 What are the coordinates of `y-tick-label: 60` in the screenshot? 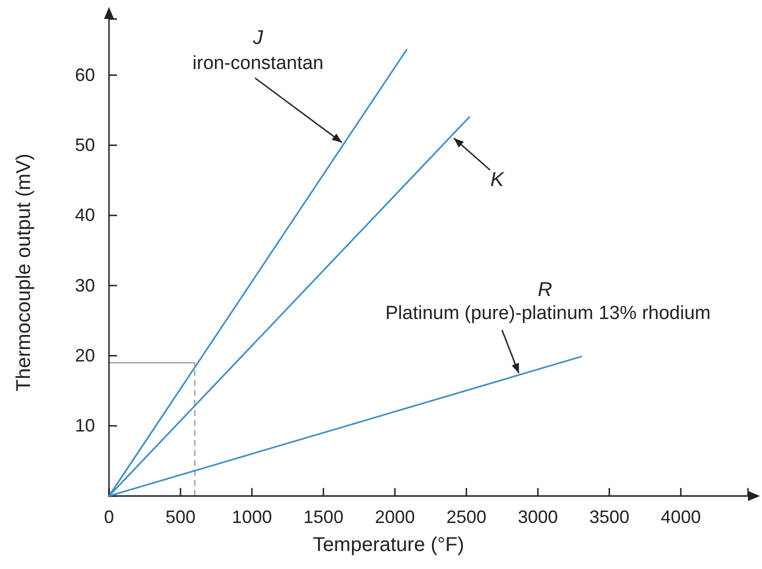 It's located at (84, 74).